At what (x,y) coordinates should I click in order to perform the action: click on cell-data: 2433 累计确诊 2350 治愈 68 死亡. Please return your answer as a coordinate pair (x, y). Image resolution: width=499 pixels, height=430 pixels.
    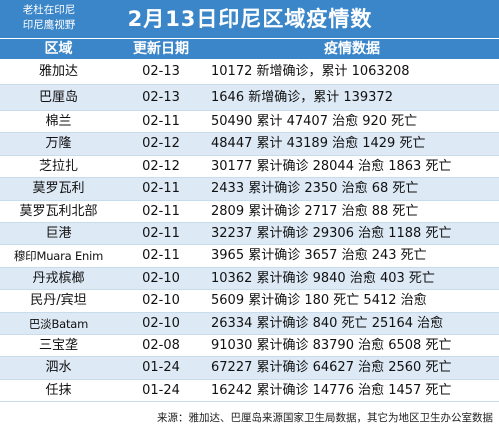
    Looking at the image, I should click on (315, 189).